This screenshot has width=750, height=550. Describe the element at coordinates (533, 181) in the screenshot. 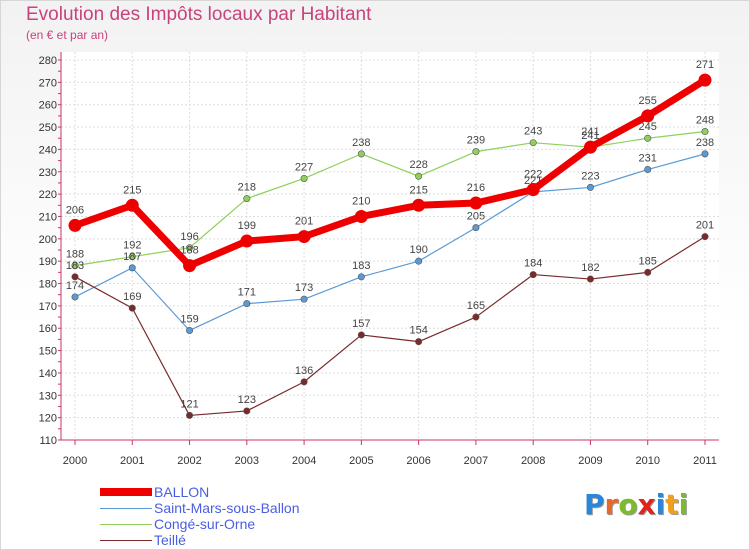

I see `data-label-saint-mars-sous-ballon: 221` at that location.